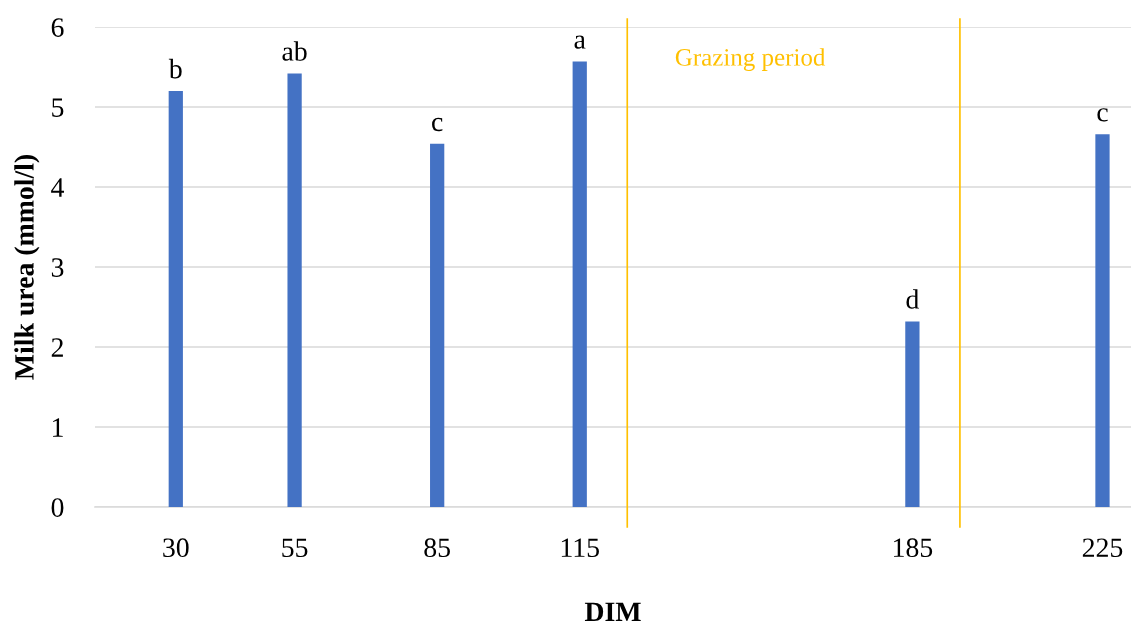  I want to click on y-tick-label: 2, so click(57, 347).